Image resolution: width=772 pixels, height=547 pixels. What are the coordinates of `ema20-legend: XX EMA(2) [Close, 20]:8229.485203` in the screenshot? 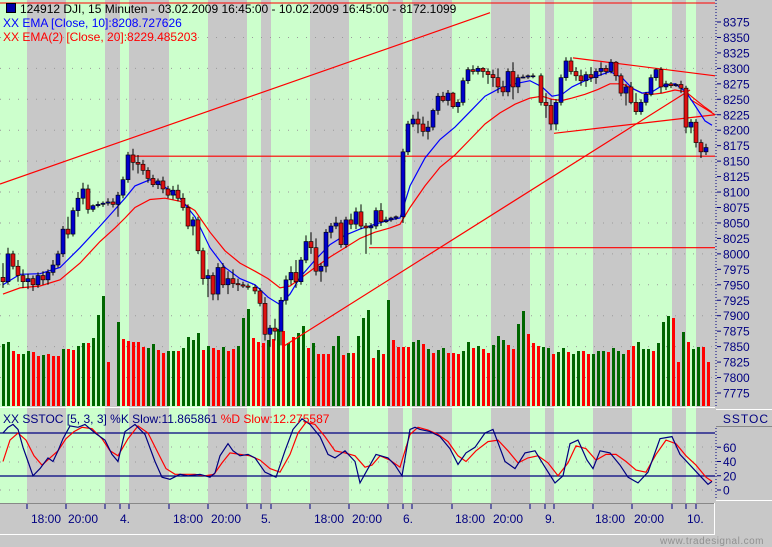 It's located at (100, 37).